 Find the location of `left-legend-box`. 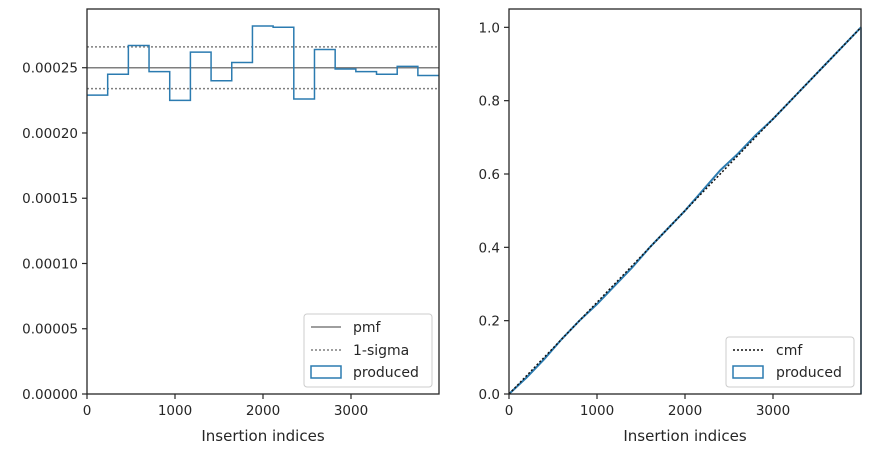

left-legend-box is located at coordinates (368, 350).